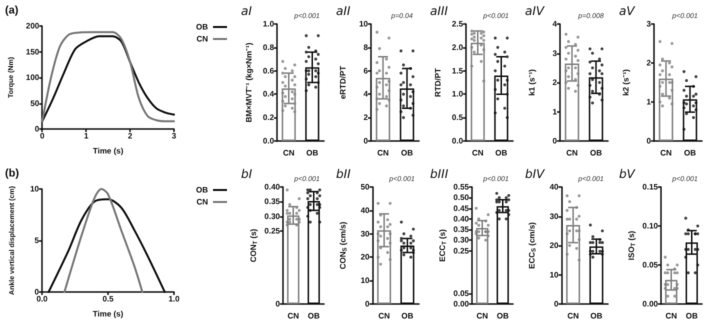 This screenshot has width=709, height=327. I want to click on chart-title: bV, so click(627, 174).